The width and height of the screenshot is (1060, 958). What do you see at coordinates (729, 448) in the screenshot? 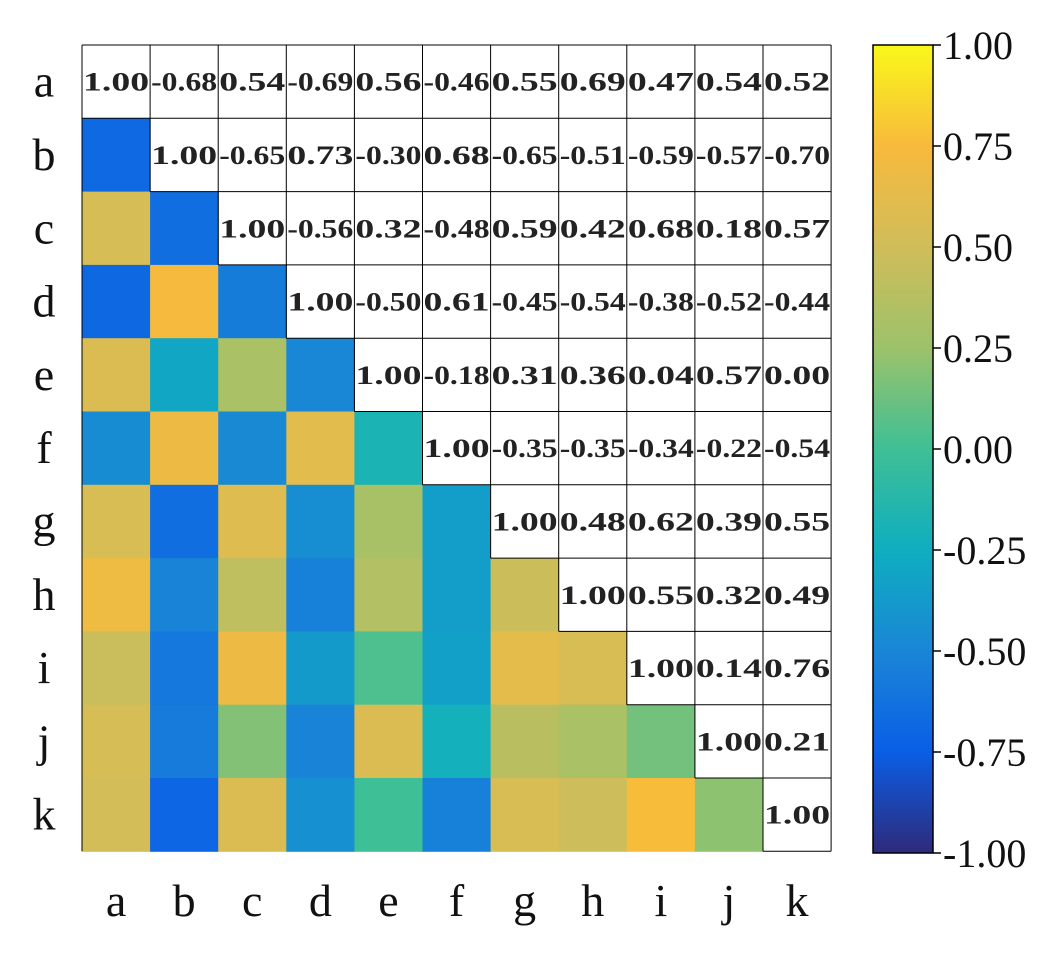
I see `value-label-f-j: -0.22` at bounding box center [729, 448].